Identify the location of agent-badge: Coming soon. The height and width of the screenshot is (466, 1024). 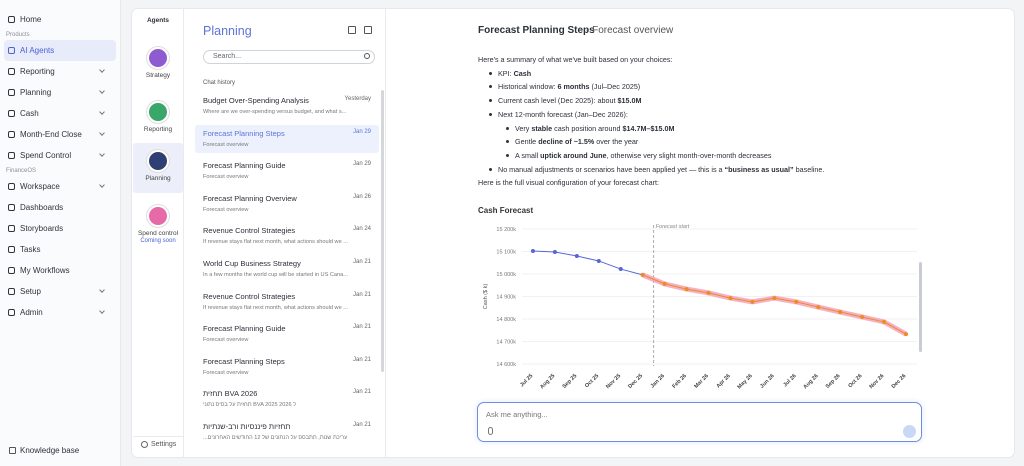
(158, 241).